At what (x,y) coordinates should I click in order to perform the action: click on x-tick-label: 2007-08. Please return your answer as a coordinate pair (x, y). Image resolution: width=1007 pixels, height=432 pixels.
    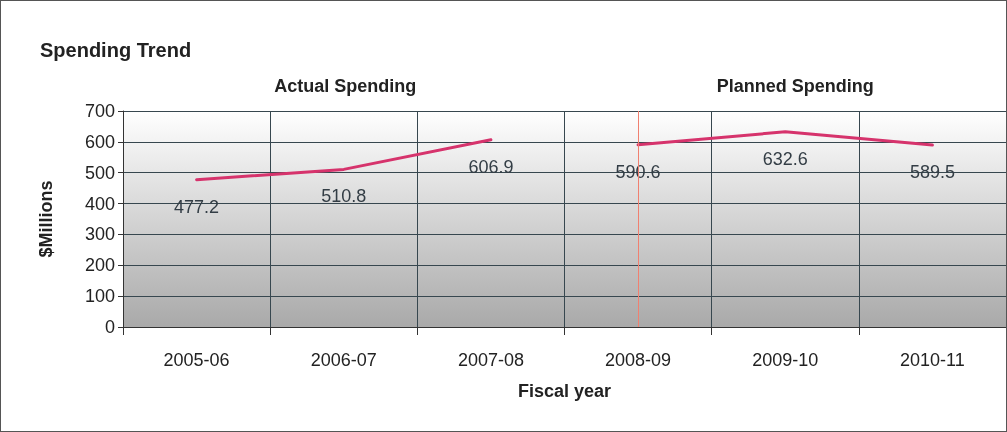
    Looking at the image, I should click on (490, 360).